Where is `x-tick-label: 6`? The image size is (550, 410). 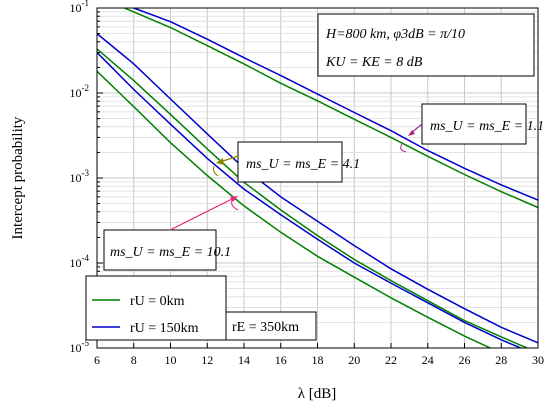 x-tick-label: 6 is located at coordinates (97, 360).